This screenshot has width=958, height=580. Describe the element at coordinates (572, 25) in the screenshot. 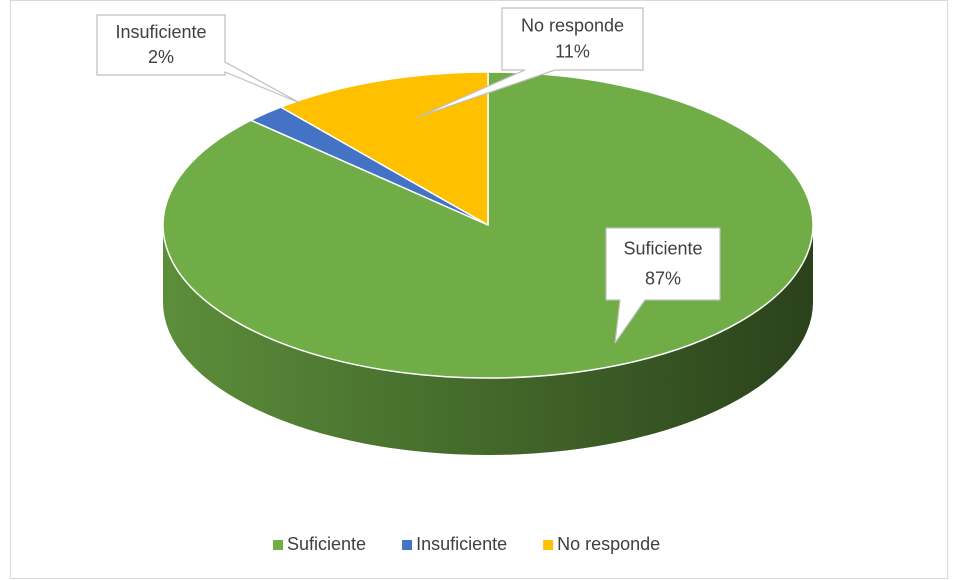

I see `callout-category: No responde` at that location.